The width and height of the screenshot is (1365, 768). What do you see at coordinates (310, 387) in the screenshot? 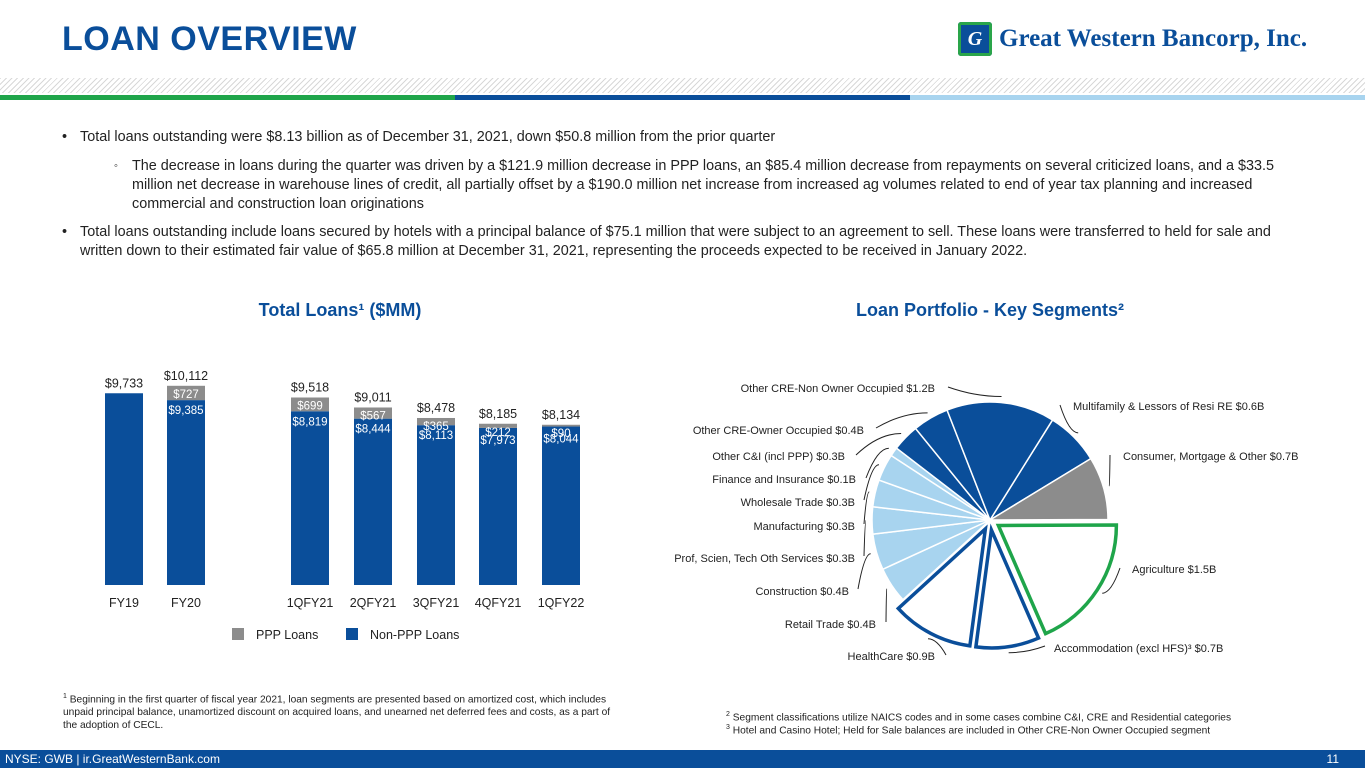
I see `total-value-label: $9,518` at bounding box center [310, 387].